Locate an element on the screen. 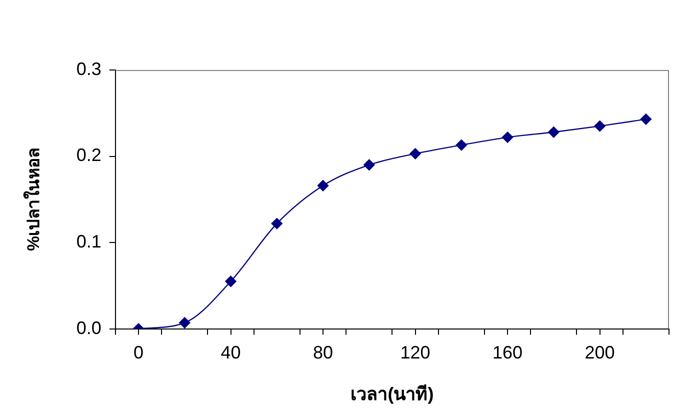  y-tick-label: 0.0 is located at coordinates (89, 328).